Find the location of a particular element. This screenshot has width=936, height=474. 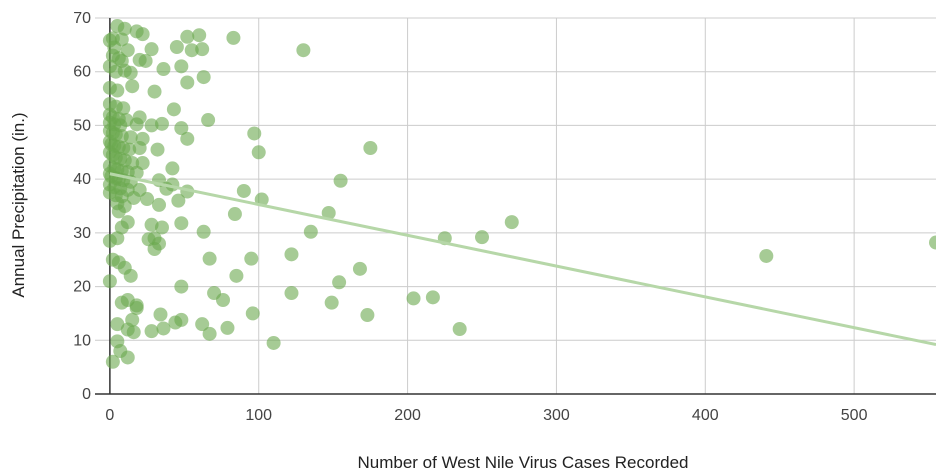

x-tick-label: 300 is located at coordinates (556, 415).